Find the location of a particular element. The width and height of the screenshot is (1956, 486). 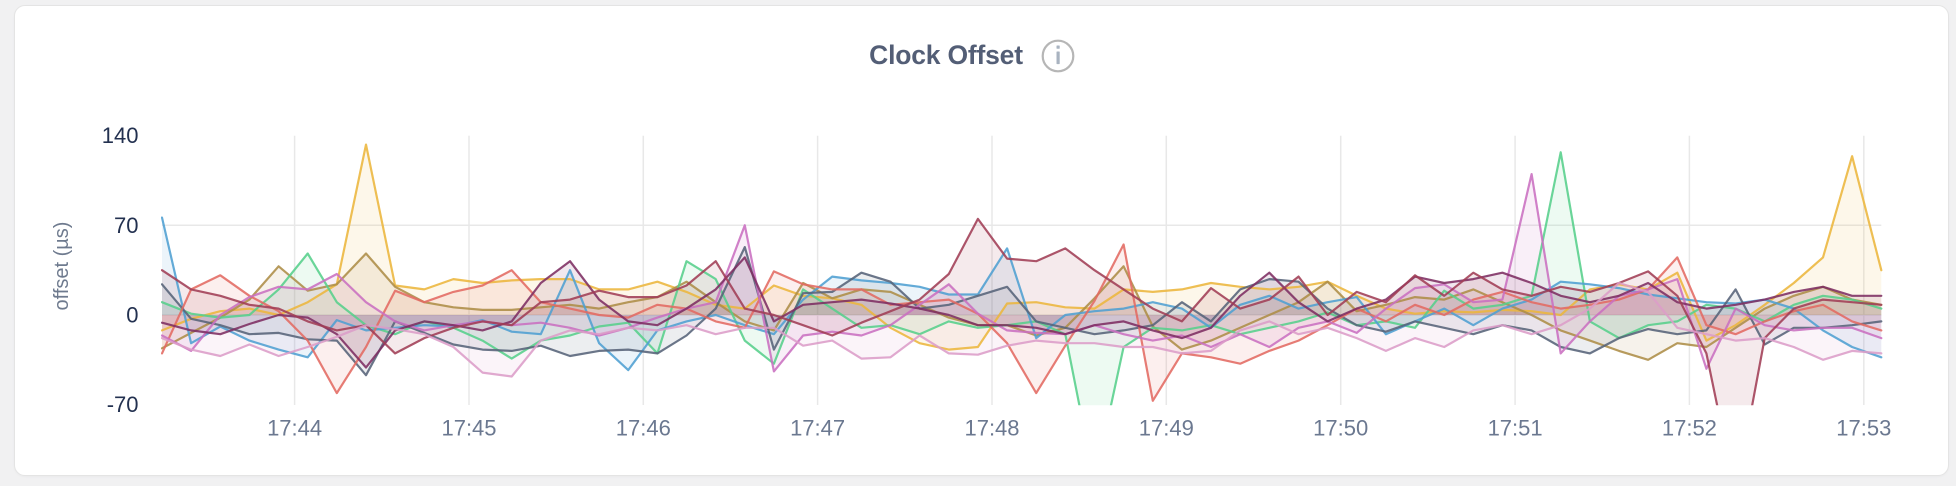

svg-text: -70 is located at coordinates (123, 404).